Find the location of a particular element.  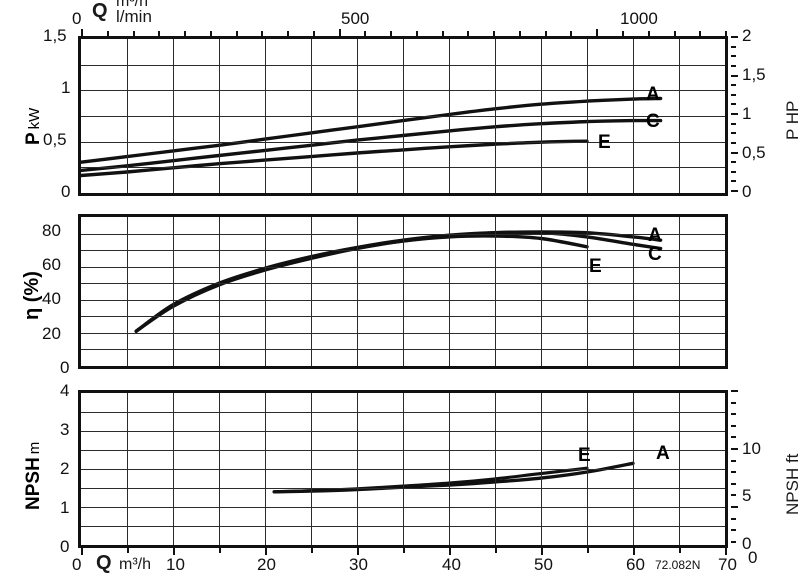

power-hp-tick-1-5: 1,5 is located at coordinates (754, 74).